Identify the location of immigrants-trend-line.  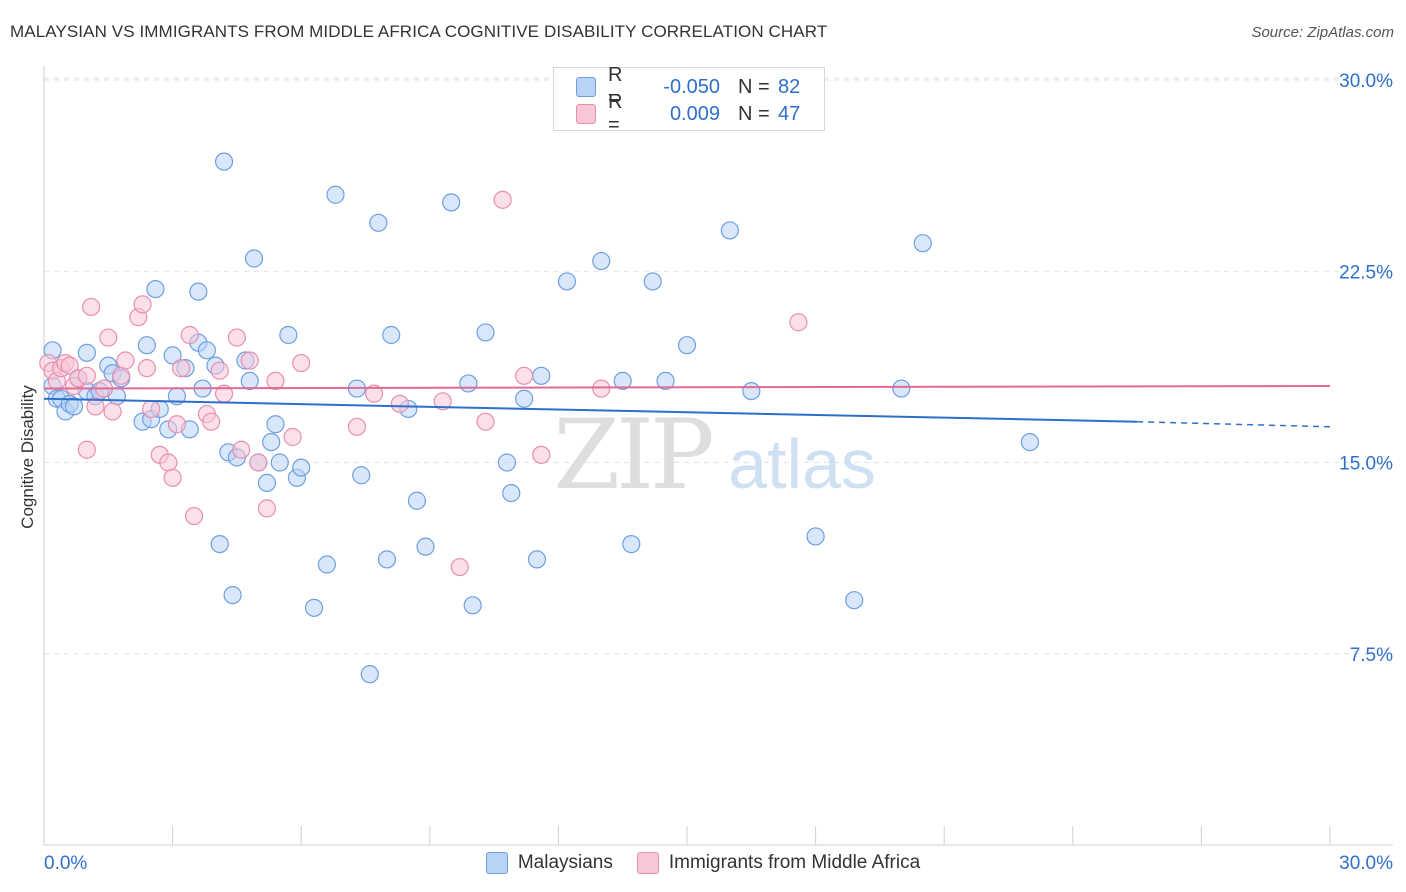
(687, 387).